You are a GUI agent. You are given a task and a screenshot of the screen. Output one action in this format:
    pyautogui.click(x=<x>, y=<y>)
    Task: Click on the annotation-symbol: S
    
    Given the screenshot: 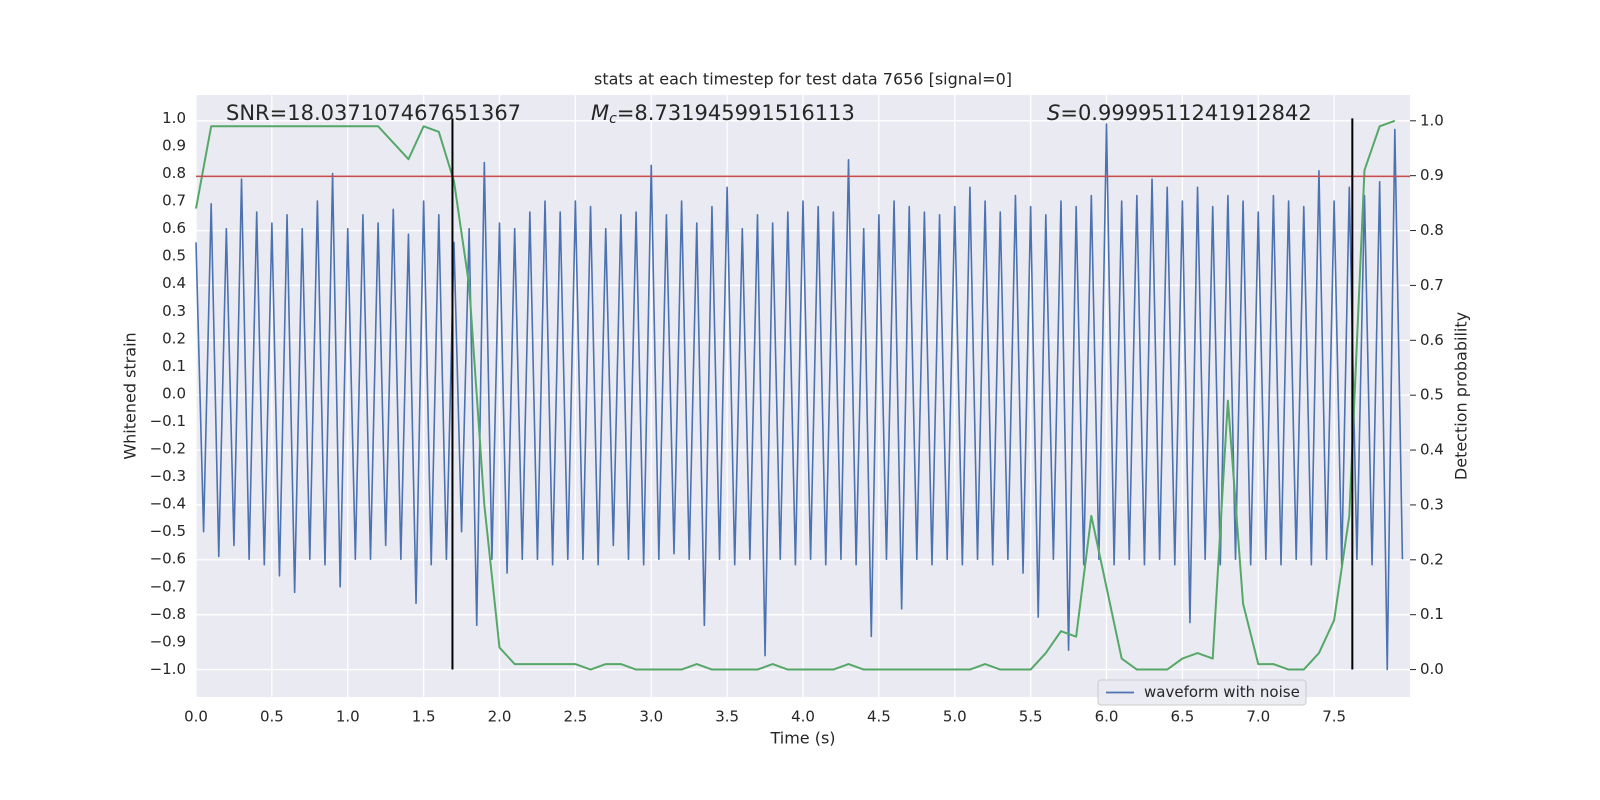 What is the action you would take?
    pyautogui.click(x=1053, y=113)
    